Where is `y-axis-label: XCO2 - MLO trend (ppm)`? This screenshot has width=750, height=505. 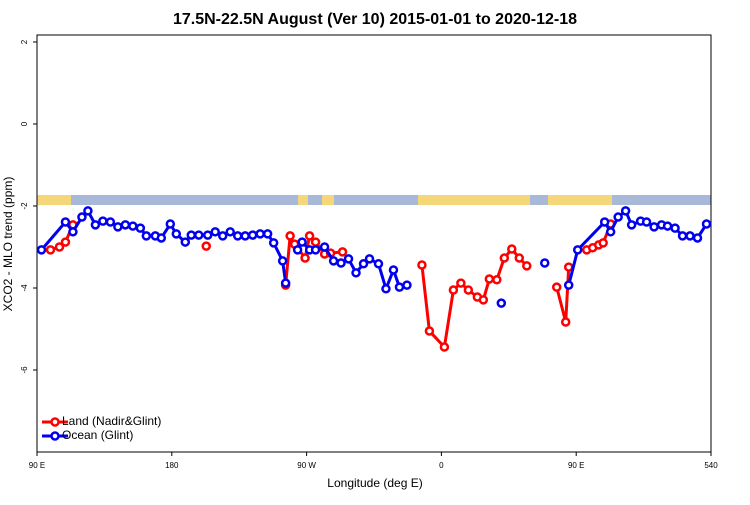 y-axis-label: XCO2 - MLO trend (ppm) is located at coordinates (8, 244).